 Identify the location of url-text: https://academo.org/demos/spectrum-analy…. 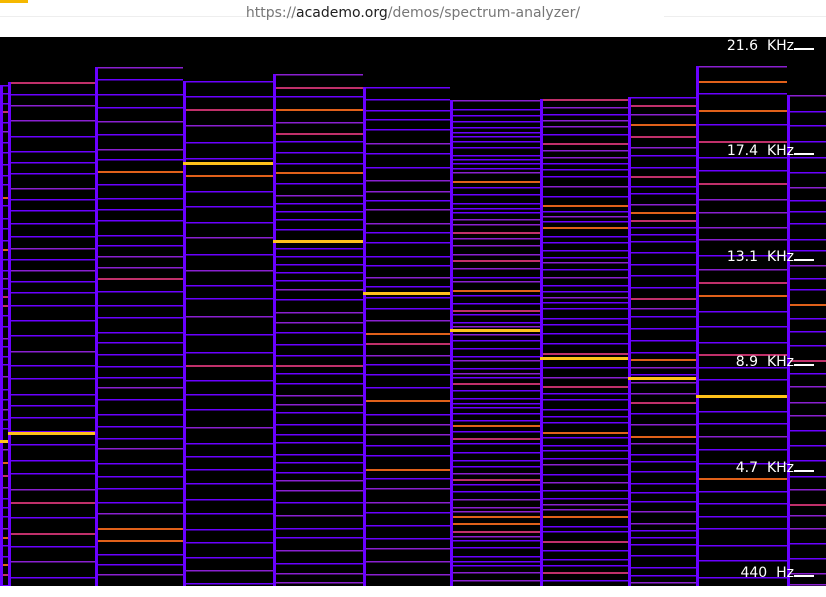
(413, 13).